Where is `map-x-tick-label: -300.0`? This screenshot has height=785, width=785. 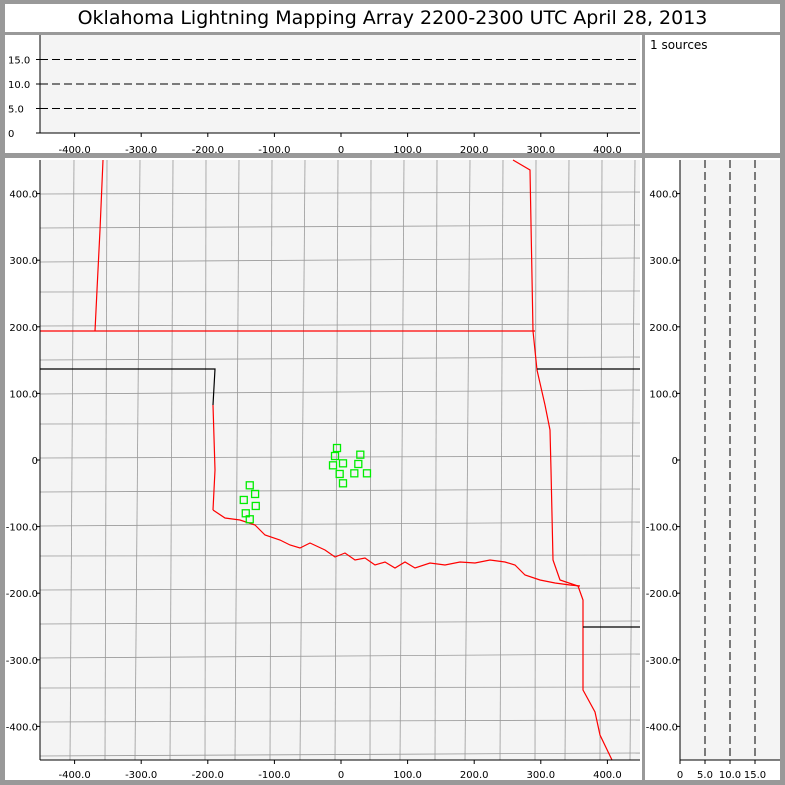 map-x-tick-label: -300.0 is located at coordinates (141, 775).